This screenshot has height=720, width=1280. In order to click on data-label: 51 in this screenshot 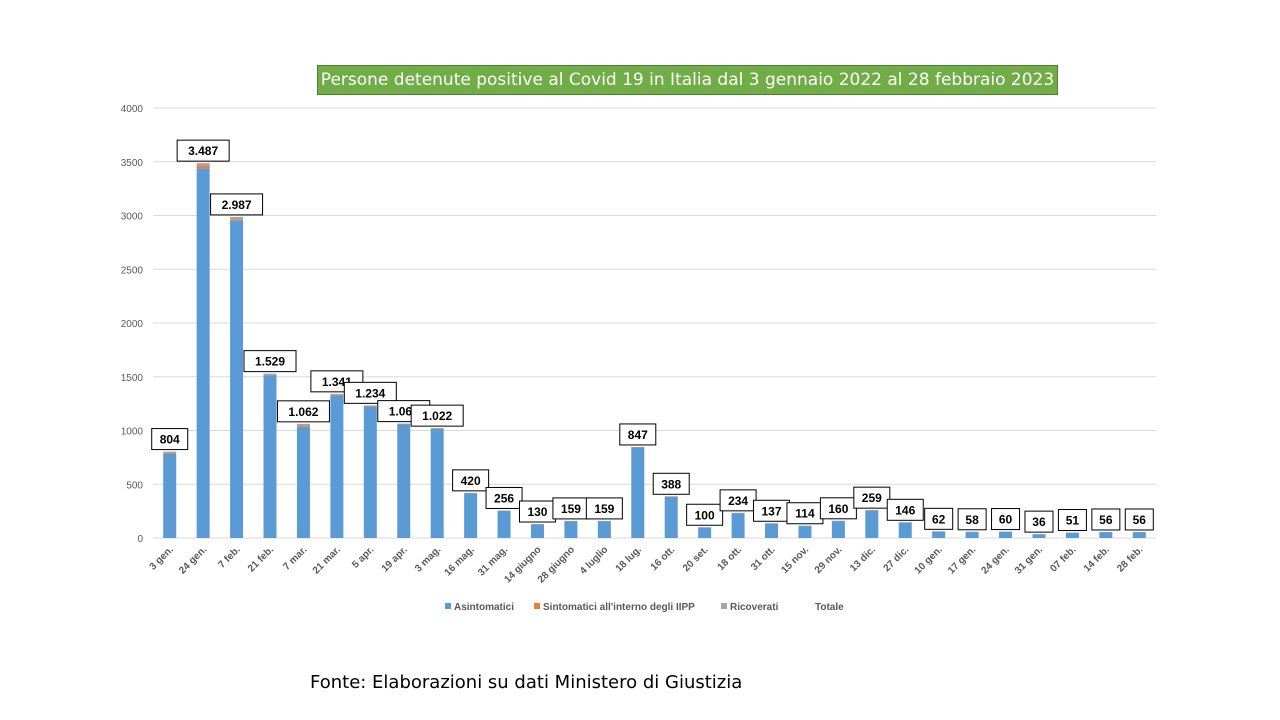, I will do `click(1073, 521)`.